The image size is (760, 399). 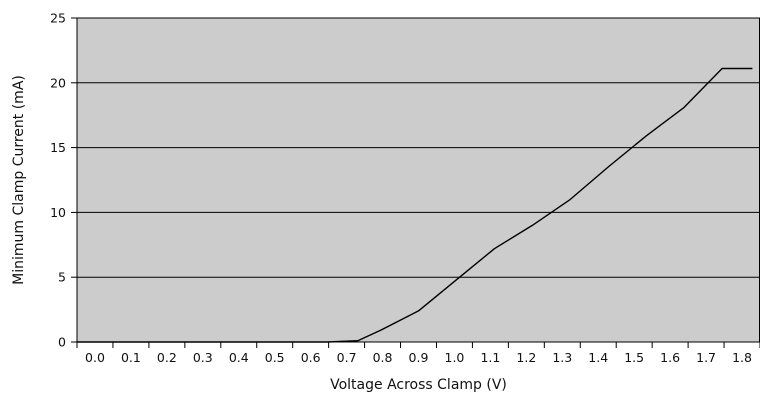 I want to click on y-axis-ticks: 0 5 10 15 20 25, so click(x=63, y=180).